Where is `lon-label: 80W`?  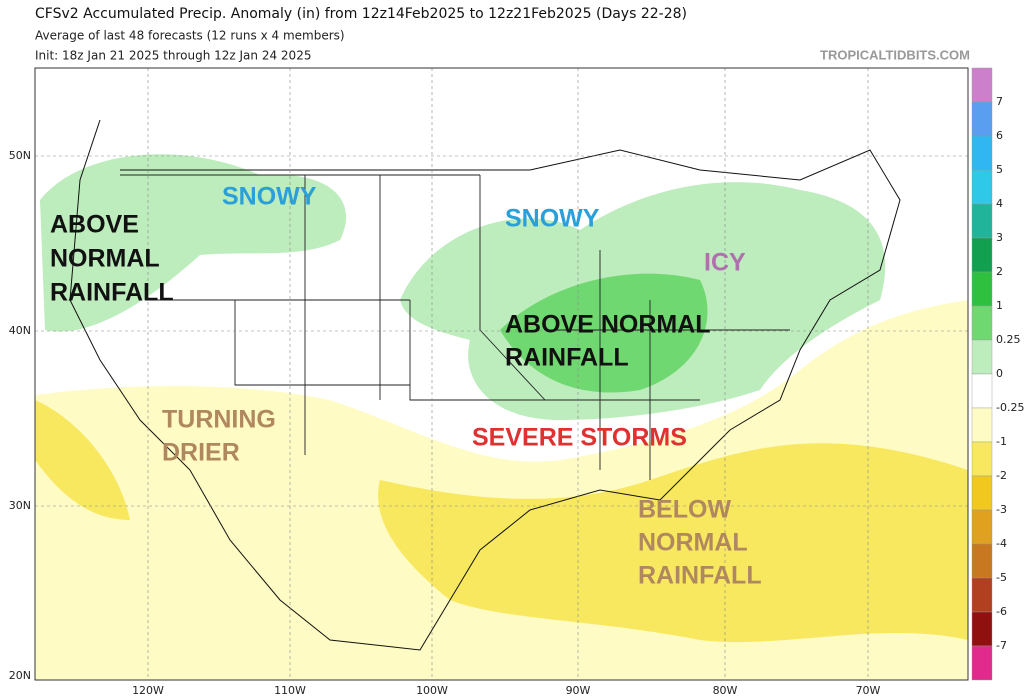
lon-label: 80W is located at coordinates (725, 690).